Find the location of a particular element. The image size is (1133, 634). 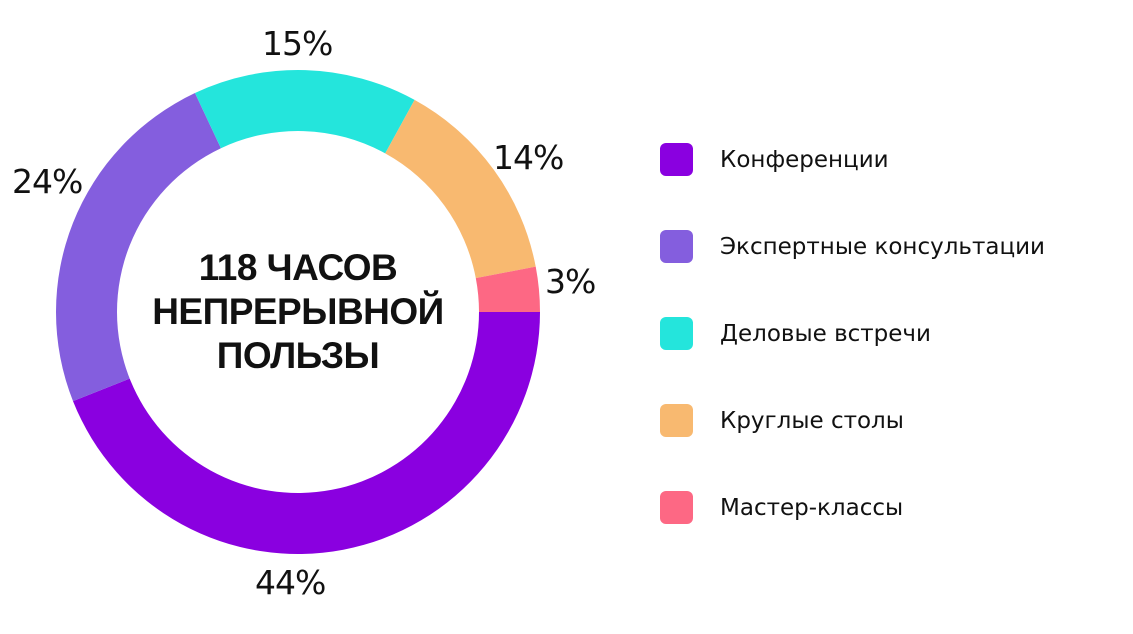

slice-label-master-classes: 3% is located at coordinates (570, 281).